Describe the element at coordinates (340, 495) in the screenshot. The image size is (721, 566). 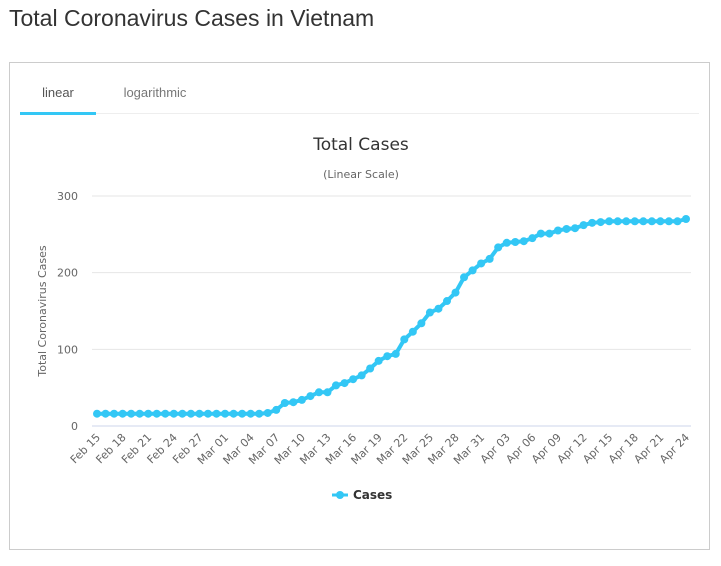
I see `legend-marker` at that location.